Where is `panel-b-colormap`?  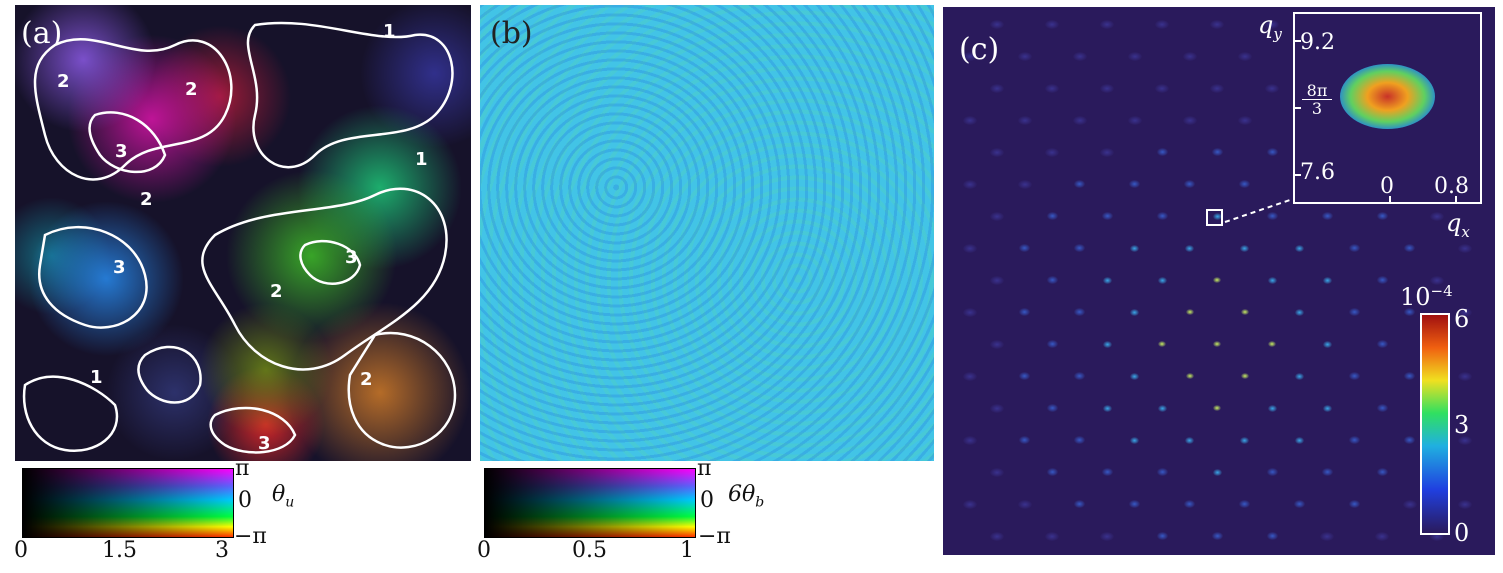 panel-b-colormap is located at coordinates (590, 503).